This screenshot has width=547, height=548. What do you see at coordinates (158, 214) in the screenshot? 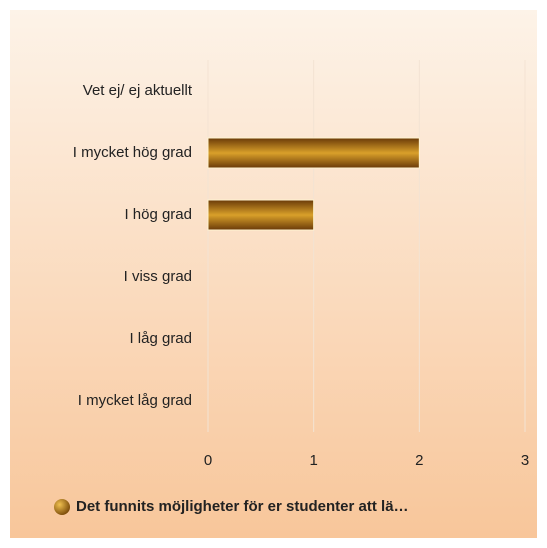
I see `y-tick-label: I hög grad` at bounding box center [158, 214].